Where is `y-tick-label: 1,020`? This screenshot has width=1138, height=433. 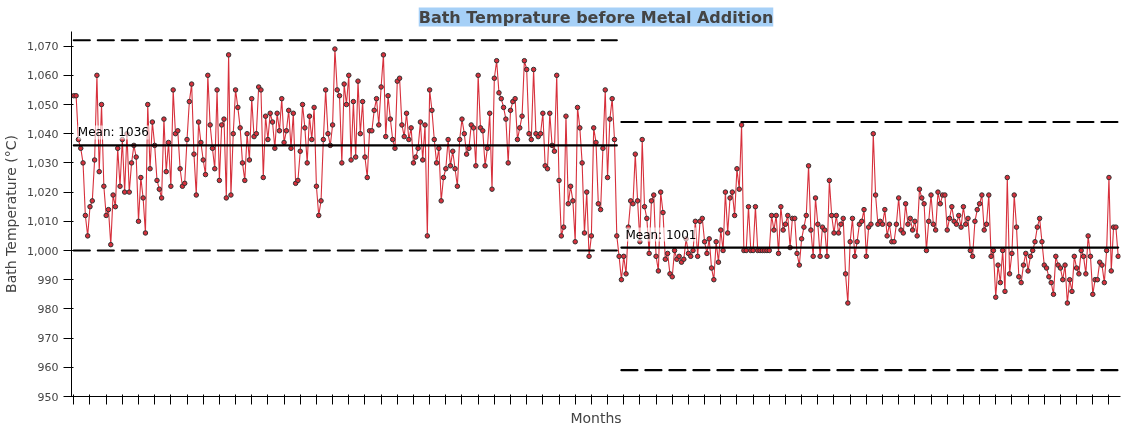 y-tick-label: 1,020 is located at coordinates (43, 193).